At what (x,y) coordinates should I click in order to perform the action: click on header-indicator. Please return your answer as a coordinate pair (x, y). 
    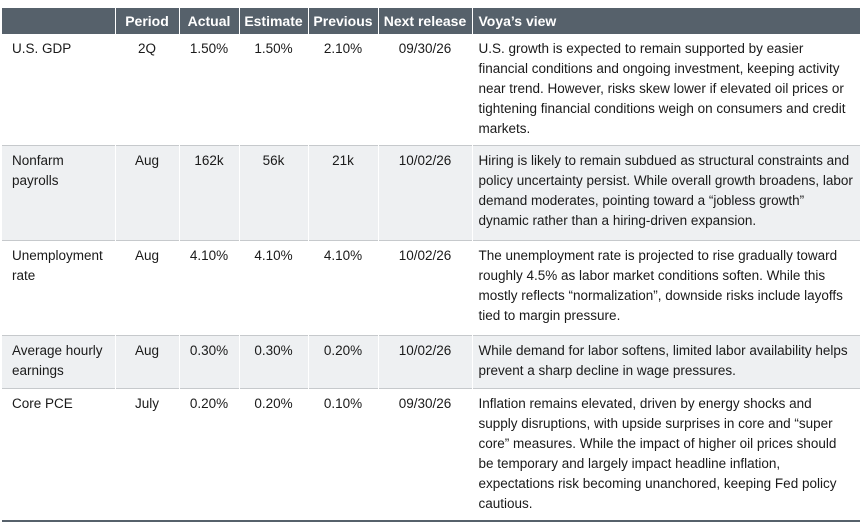
    Looking at the image, I should click on (59, 21).